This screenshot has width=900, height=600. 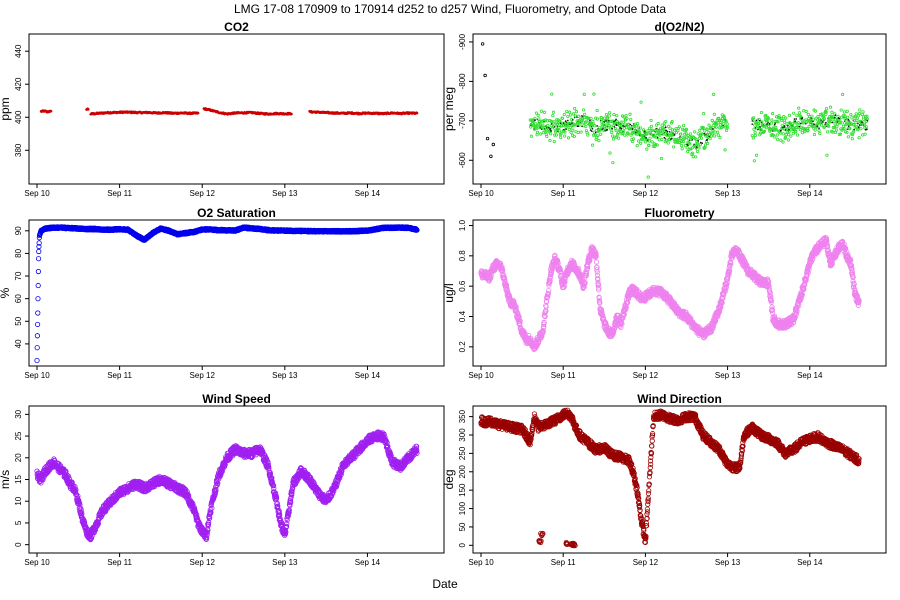 I want to click on co2-point, so click(x=417, y=113).